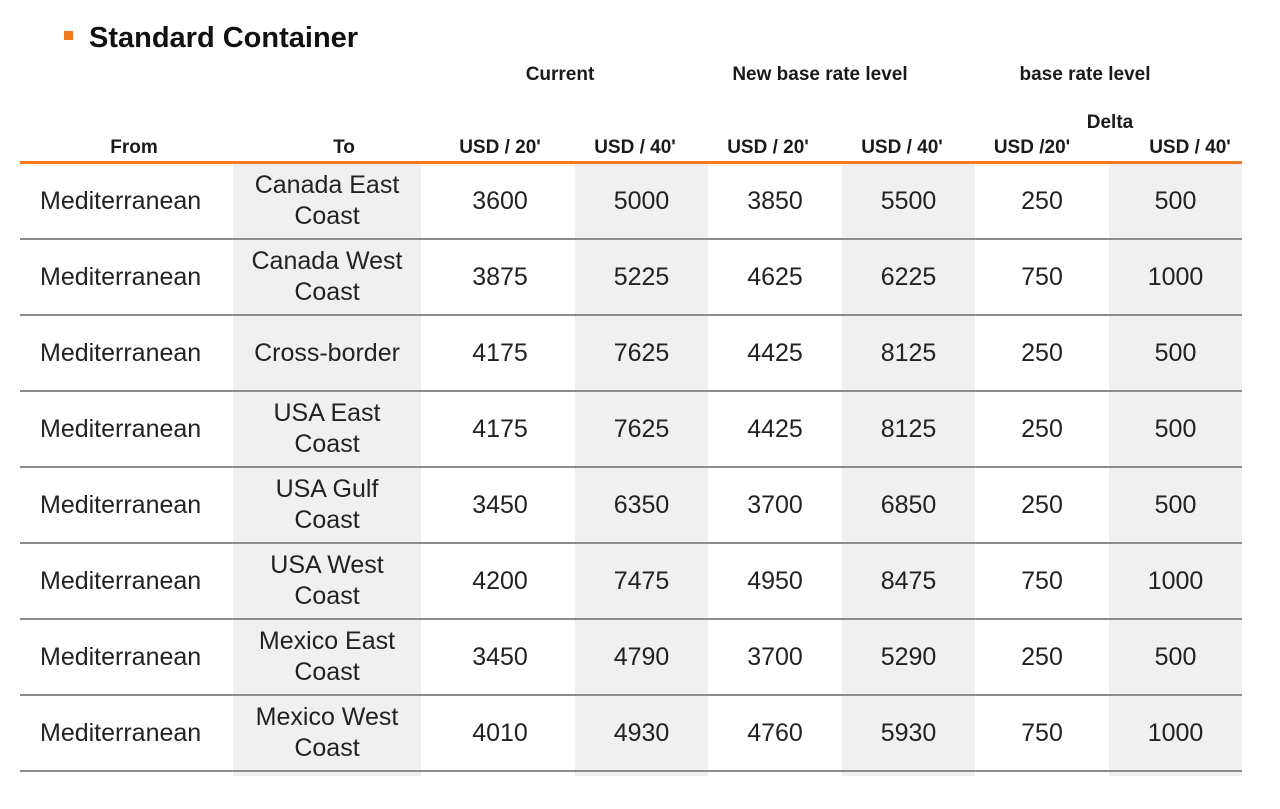 Image resolution: width=1280 pixels, height=809 pixels. I want to click on col-header-to: To, so click(344, 147).